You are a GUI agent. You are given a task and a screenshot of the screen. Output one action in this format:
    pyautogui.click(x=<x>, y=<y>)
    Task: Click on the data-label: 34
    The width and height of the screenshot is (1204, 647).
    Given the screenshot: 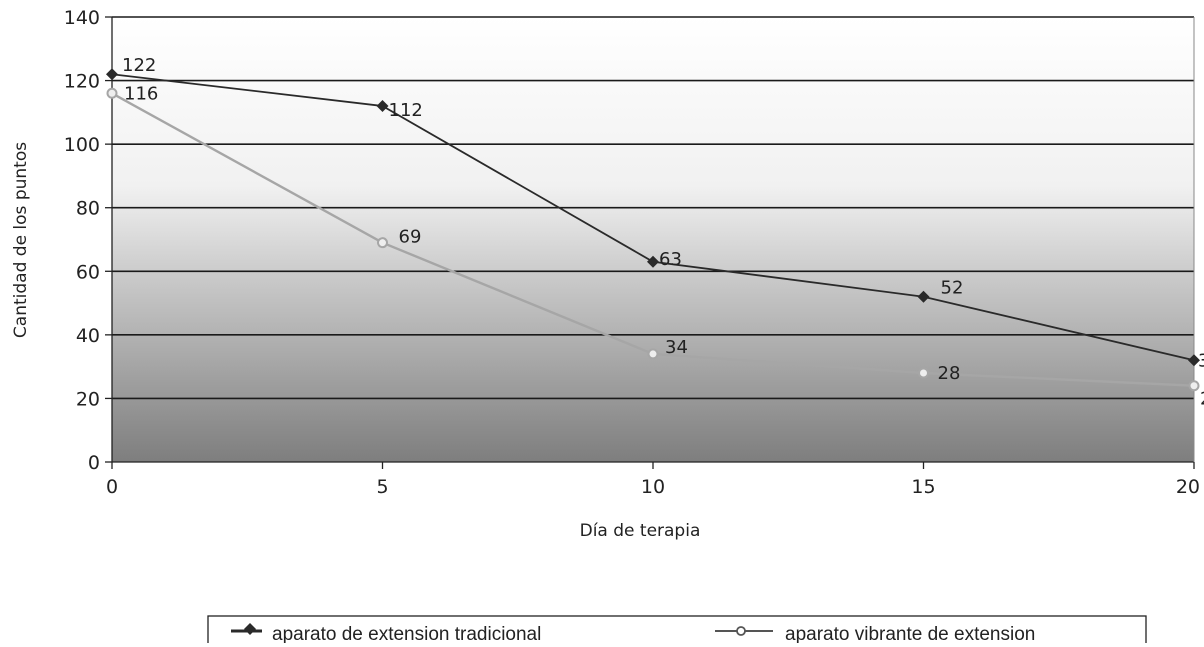 What is the action you would take?
    pyautogui.click(x=676, y=347)
    